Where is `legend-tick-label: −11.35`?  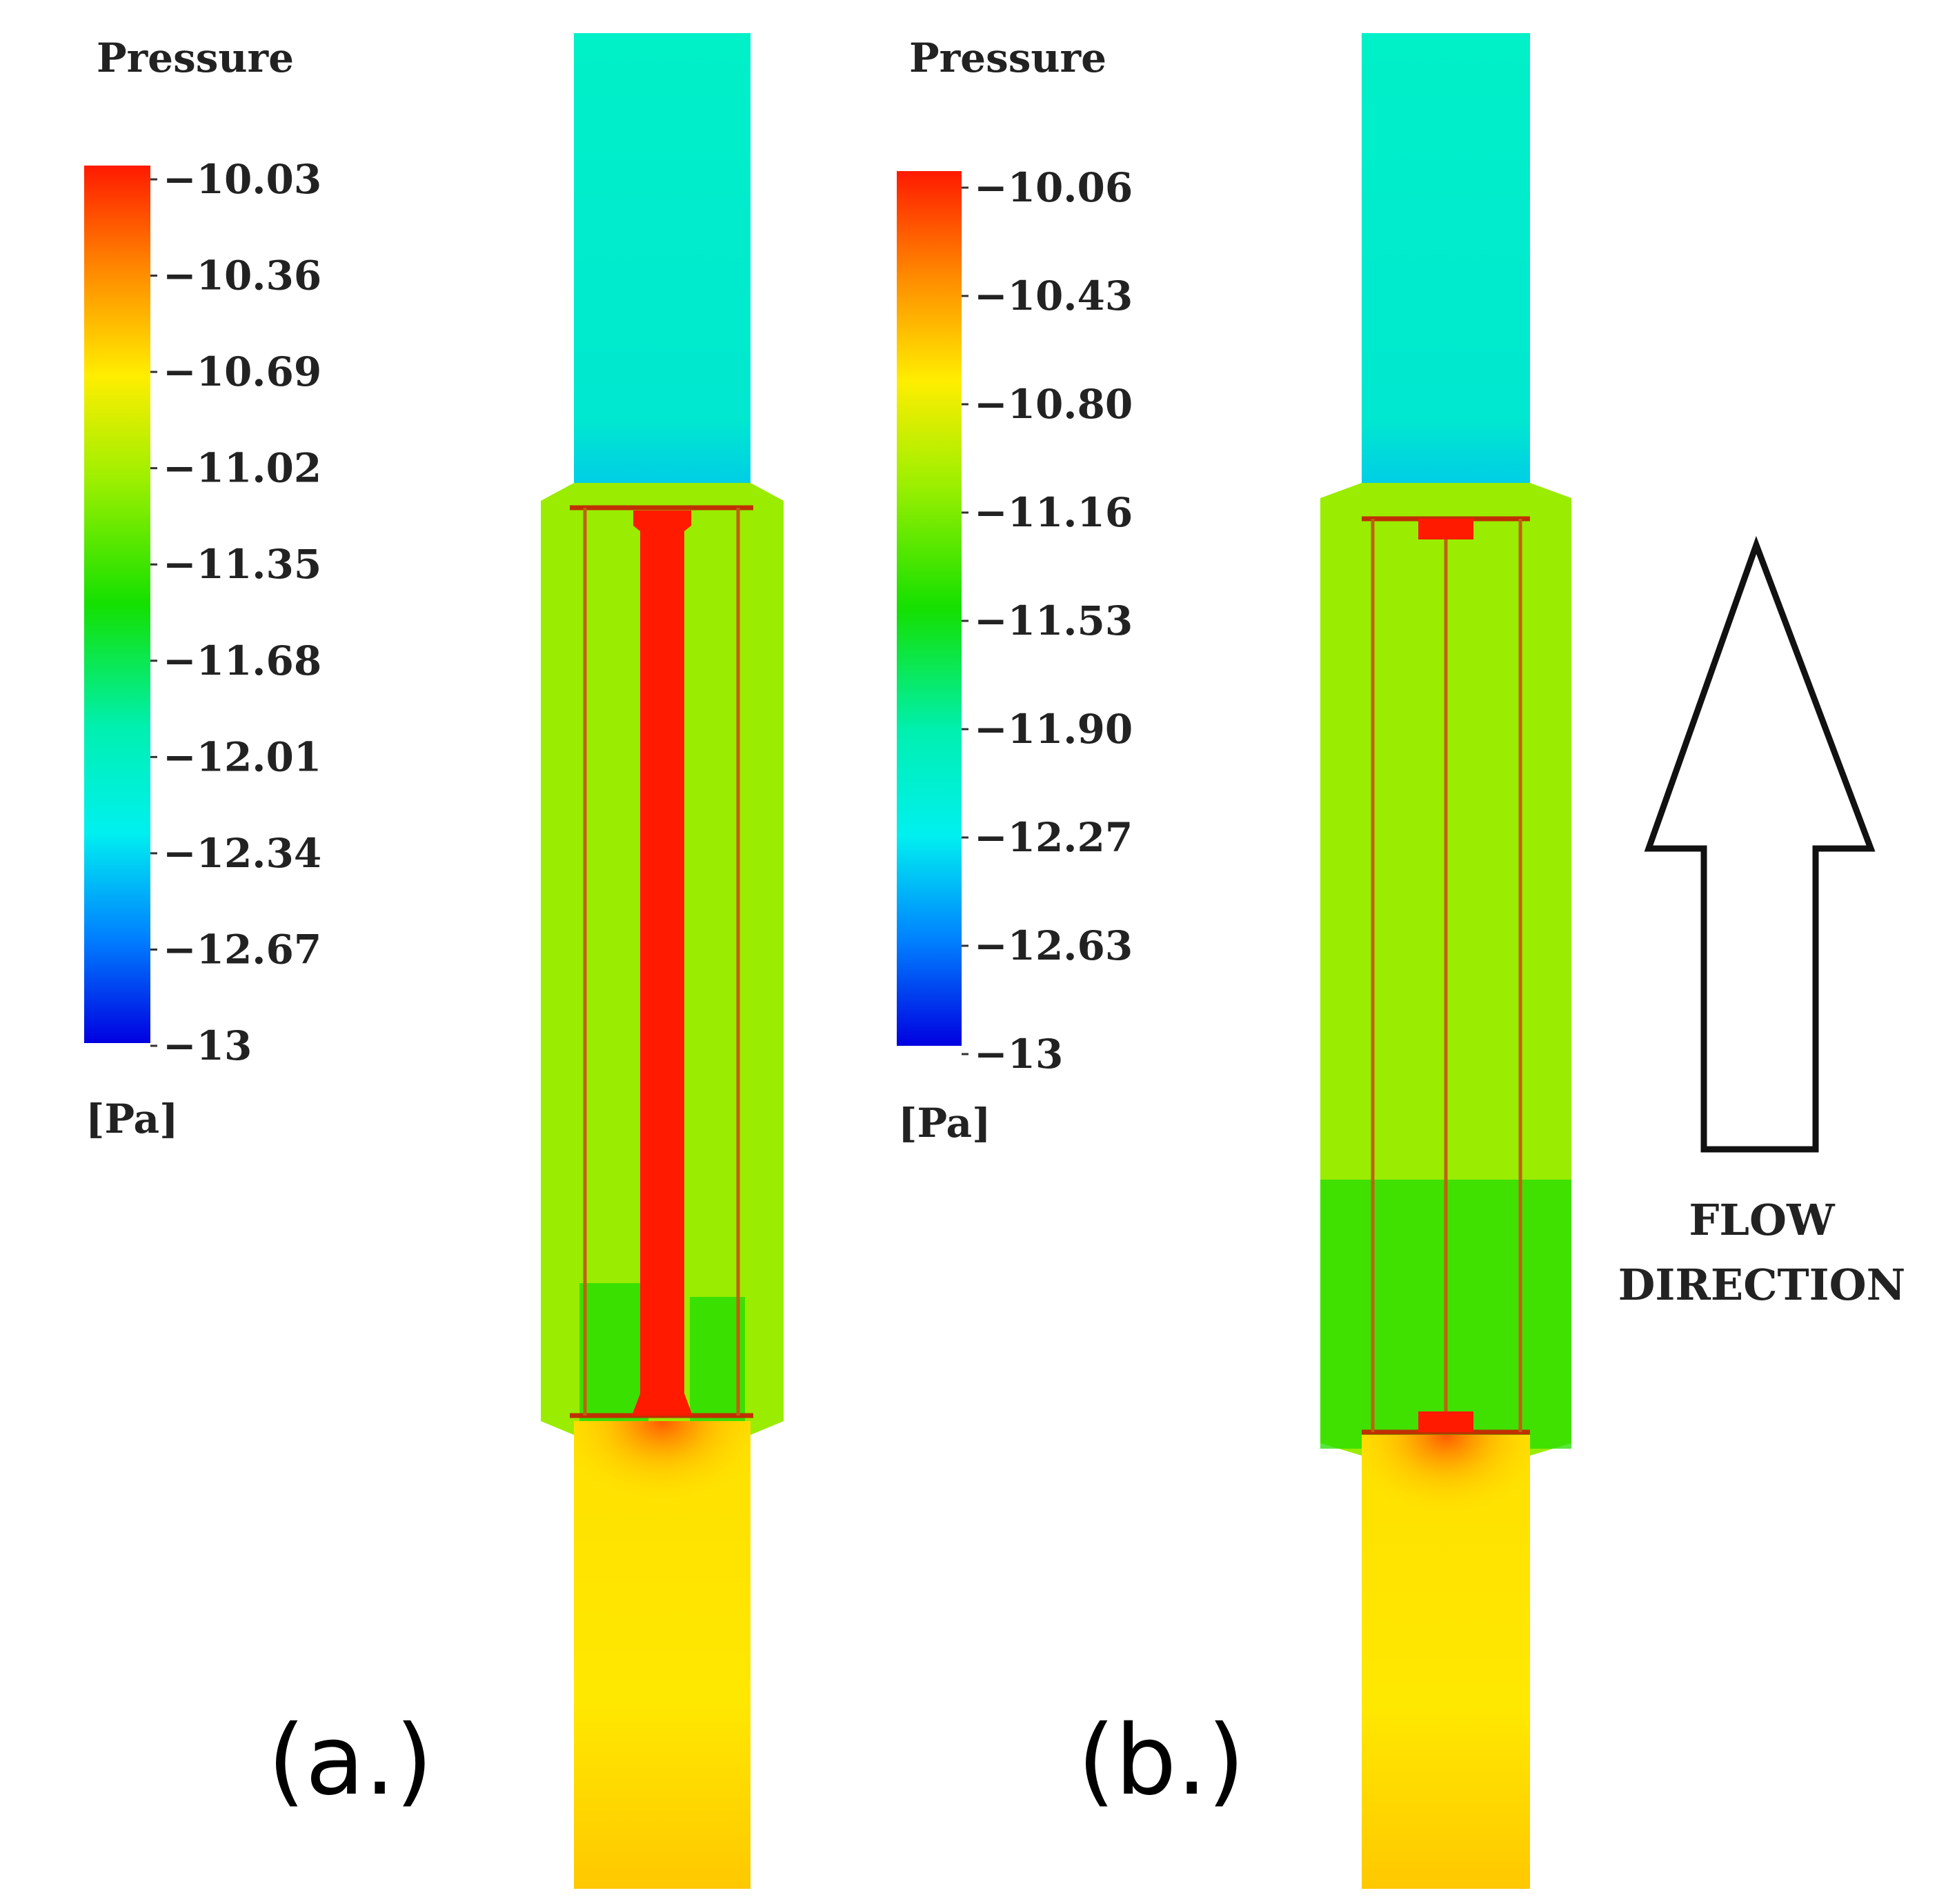 legend-tick-label: −11.35 is located at coordinates (242, 564).